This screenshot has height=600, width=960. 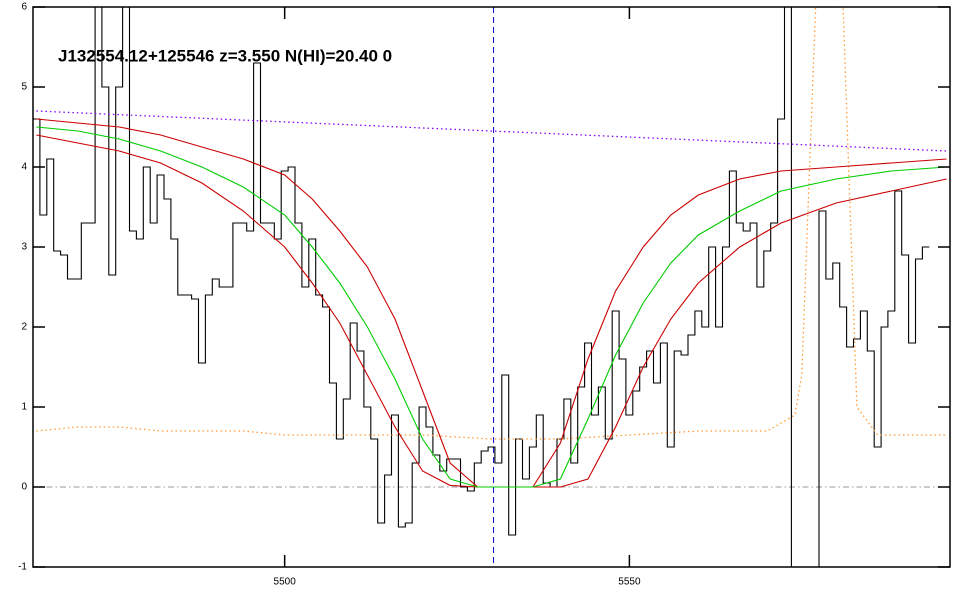 What do you see at coordinates (225, 55) in the screenshot?
I see `chart-title: J132554.12+125546 z=3.550 N(HI)=20.40 0` at bounding box center [225, 55].